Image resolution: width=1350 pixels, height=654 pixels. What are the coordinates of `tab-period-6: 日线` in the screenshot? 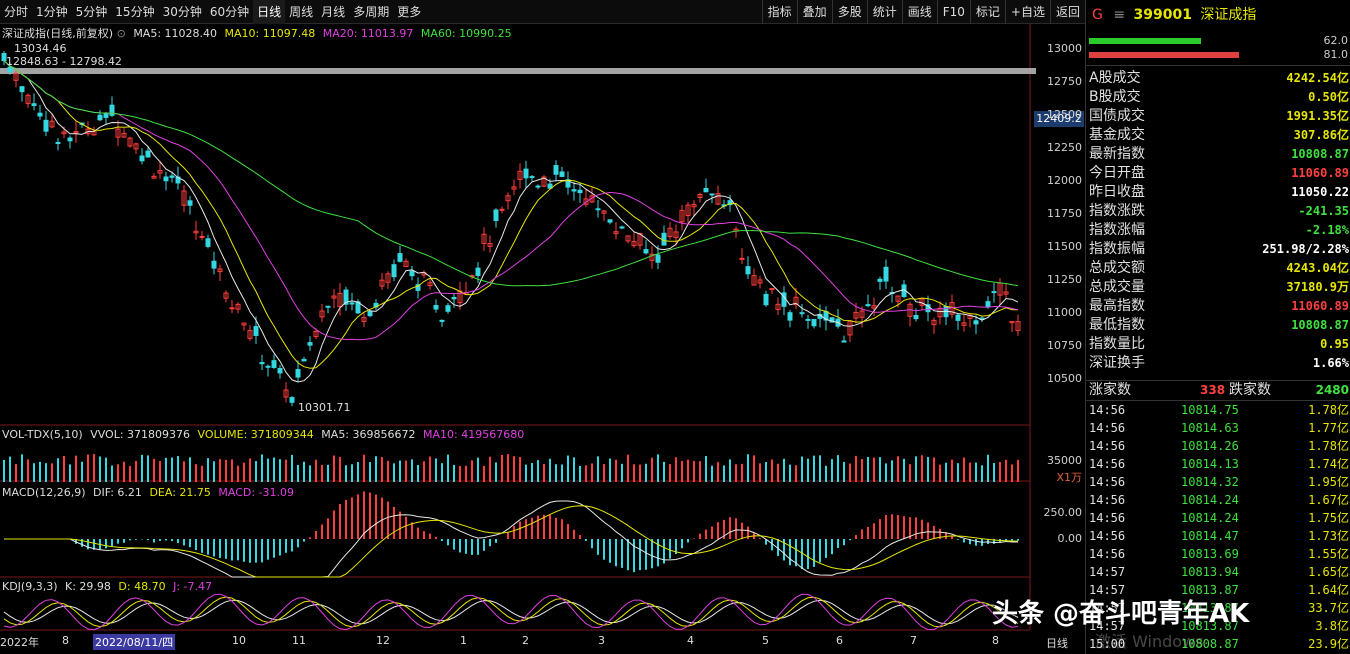 It's located at (269, 12).